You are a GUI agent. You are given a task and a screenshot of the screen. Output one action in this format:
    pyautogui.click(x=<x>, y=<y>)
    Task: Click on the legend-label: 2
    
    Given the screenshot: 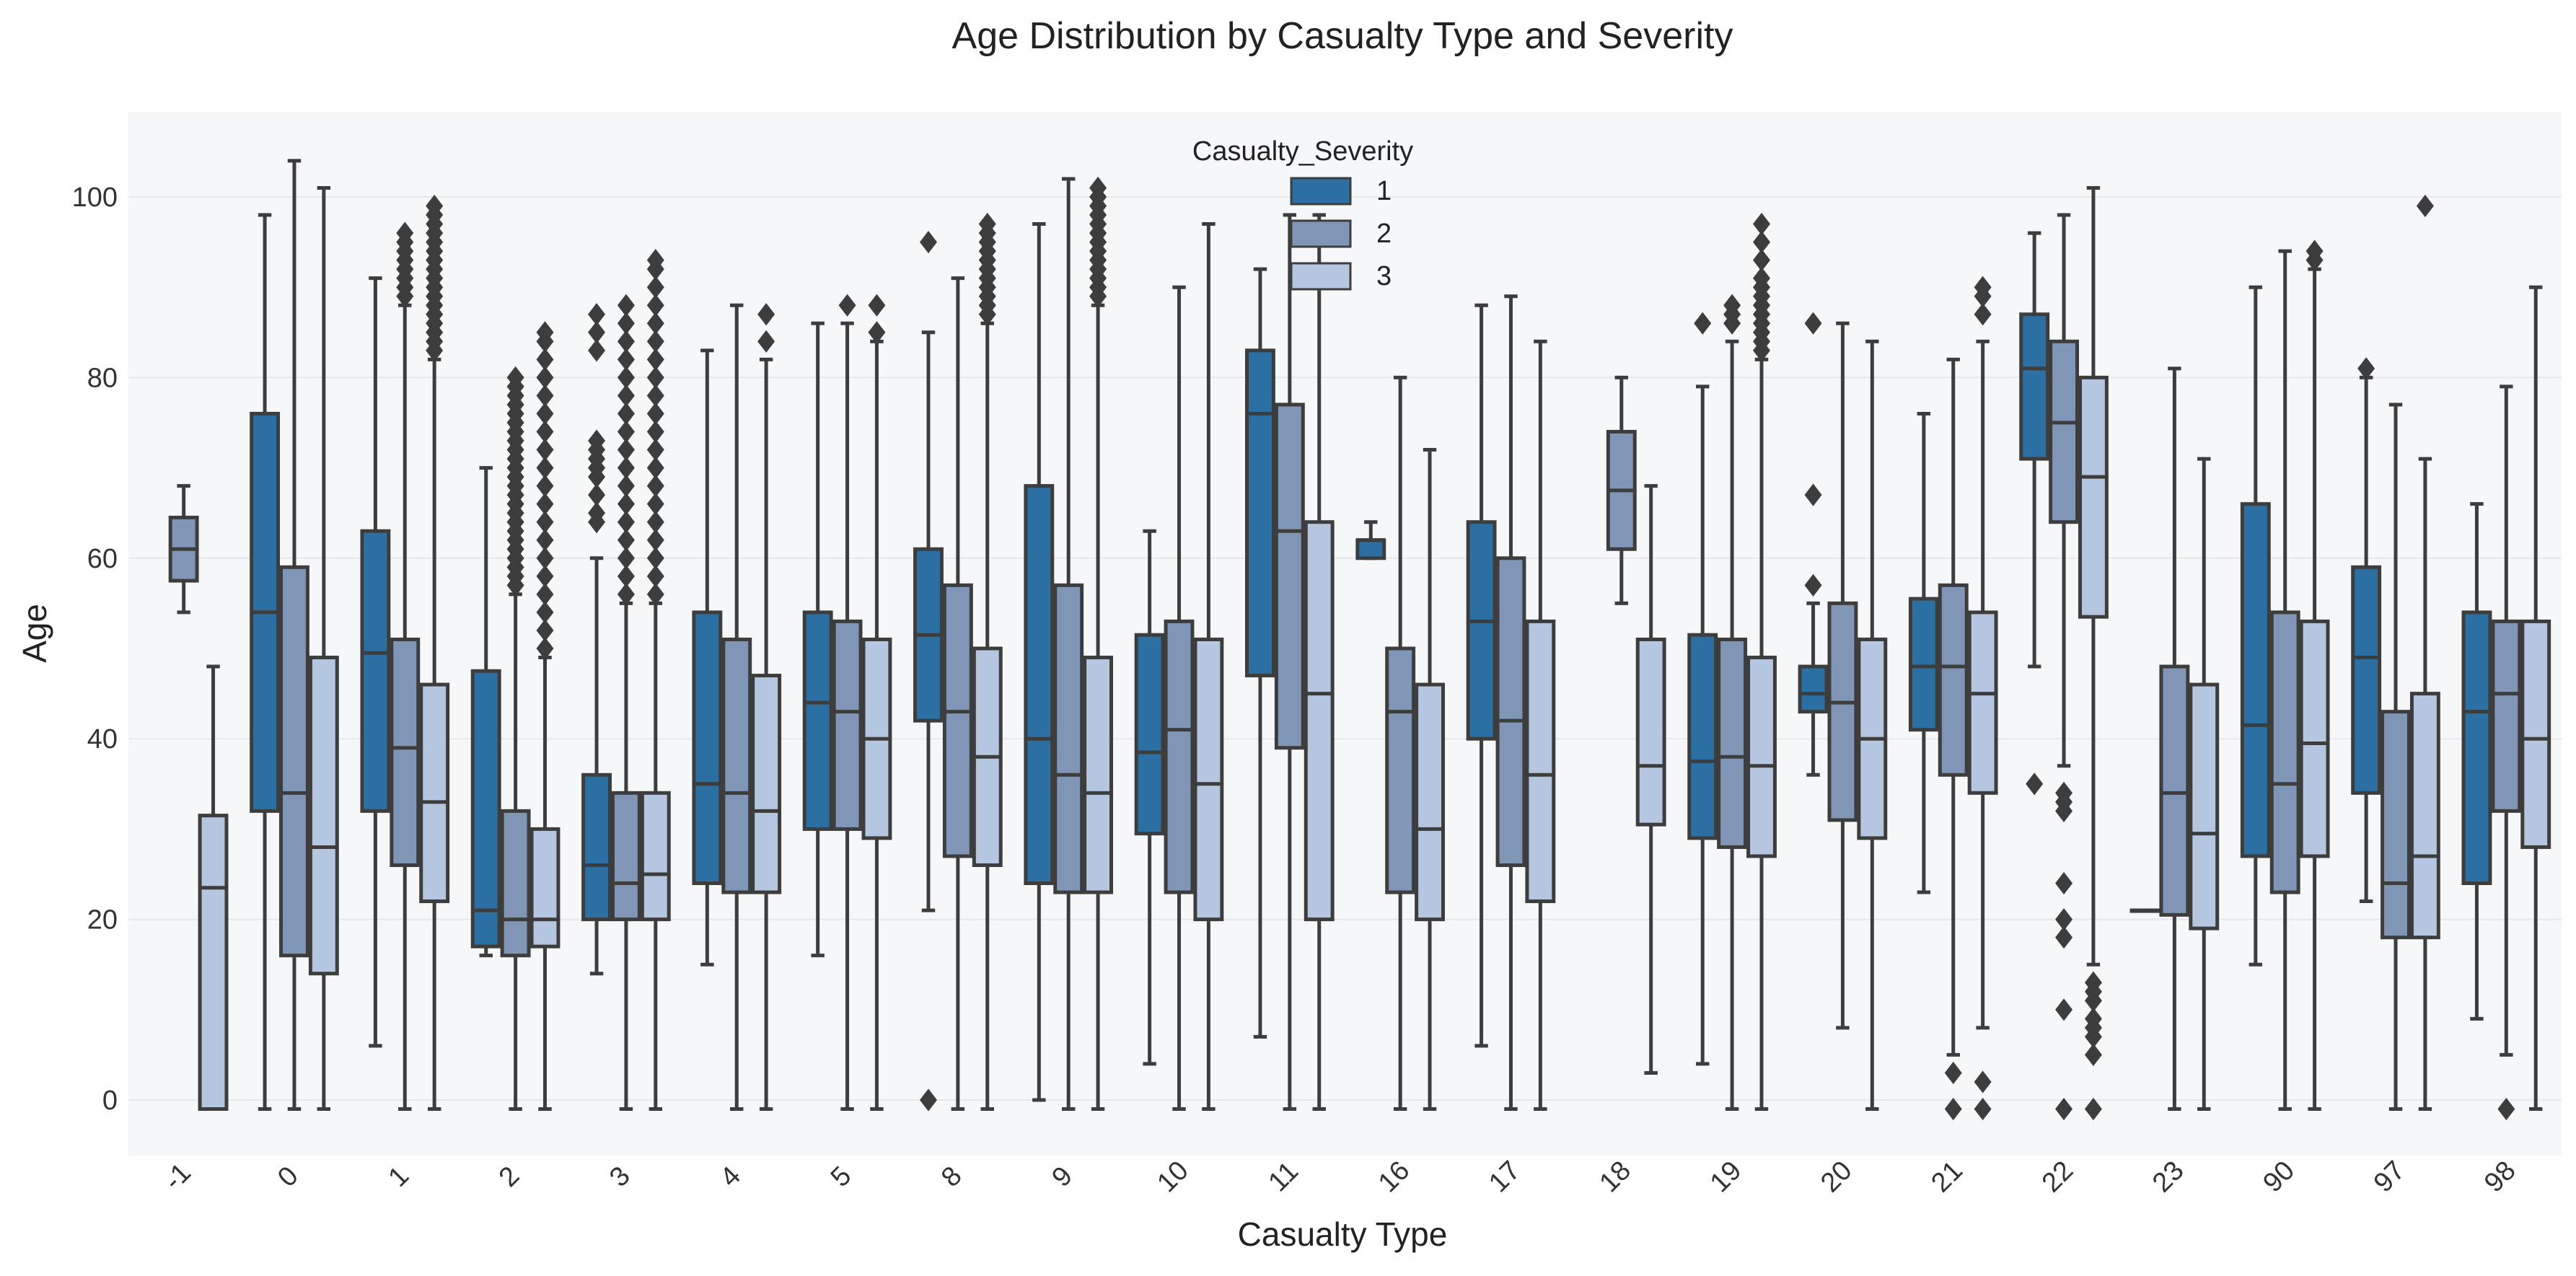 What is the action you would take?
    pyautogui.click(x=1384, y=234)
    